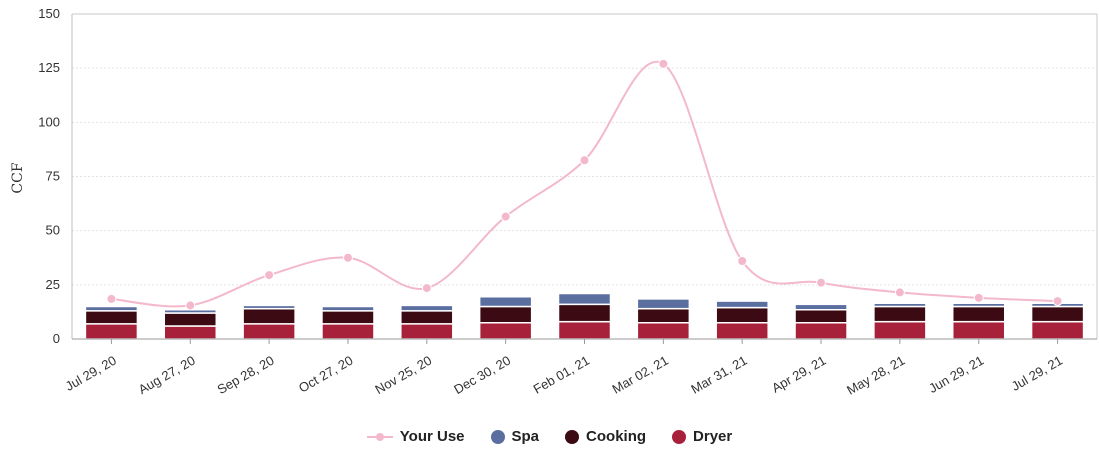  I want to click on y-tick-label: 150, so click(49, 13).